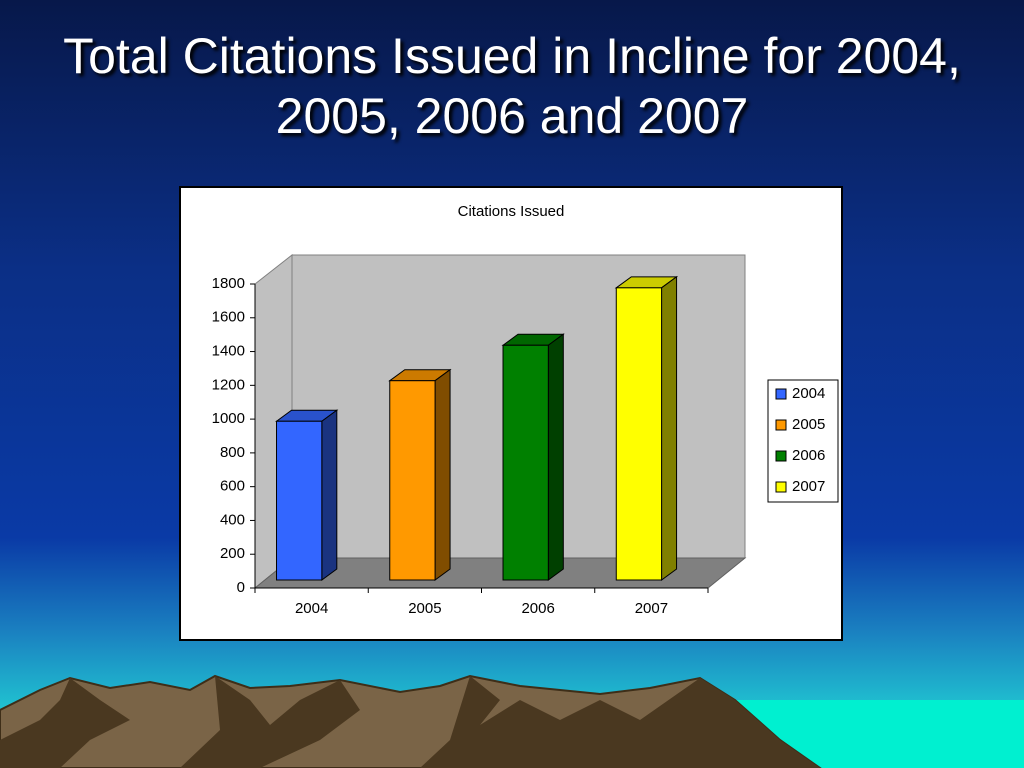 The width and height of the screenshot is (1024, 768). Describe the element at coordinates (511, 211) in the screenshot. I see `chart-title: Citations Issued` at that location.